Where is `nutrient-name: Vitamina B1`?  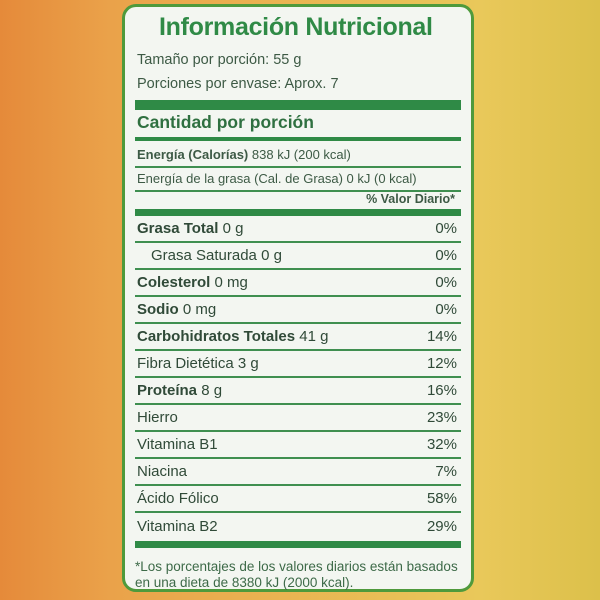 nutrient-name: Vitamina B1 is located at coordinates (177, 444).